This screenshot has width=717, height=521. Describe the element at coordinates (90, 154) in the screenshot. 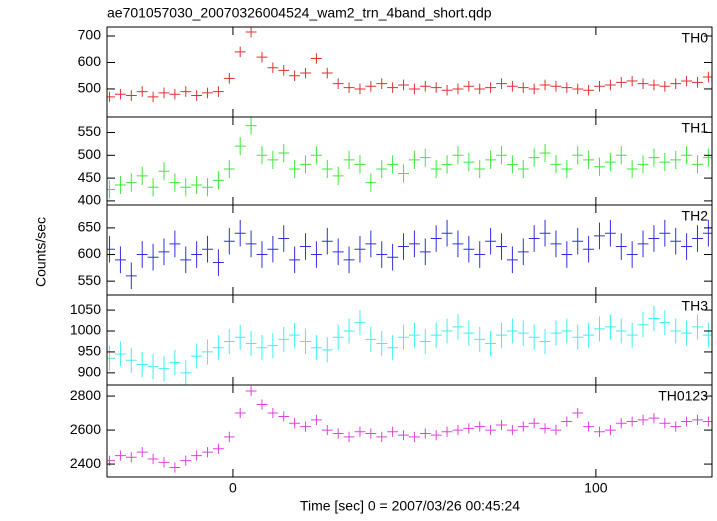

I see `y-tick-label: 500` at that location.